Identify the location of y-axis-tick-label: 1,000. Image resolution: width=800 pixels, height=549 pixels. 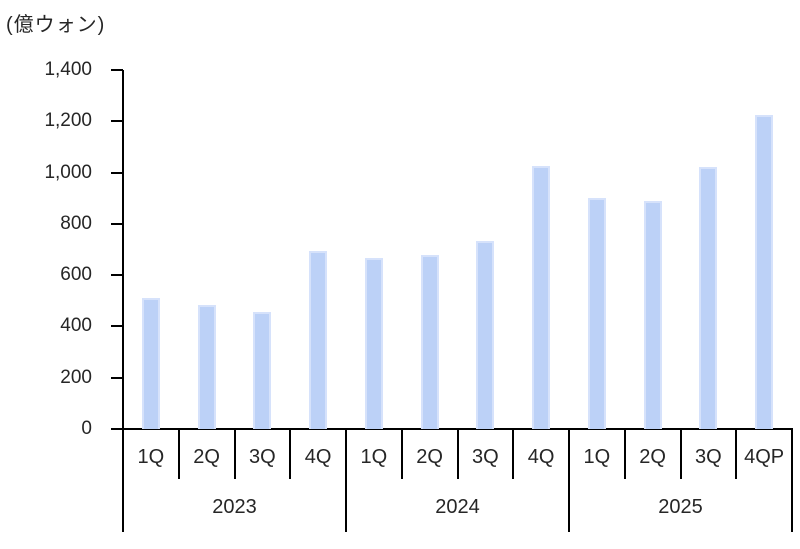
(68, 172).